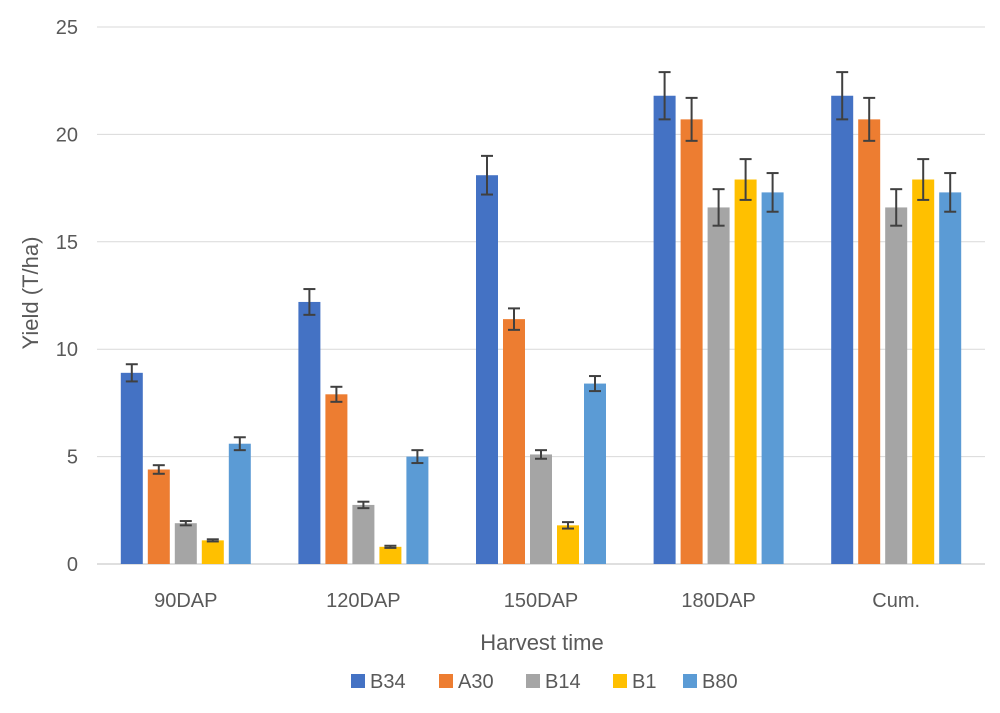 This screenshot has height=713, width=1000. I want to click on bar-b80-120dap, so click(417, 510).